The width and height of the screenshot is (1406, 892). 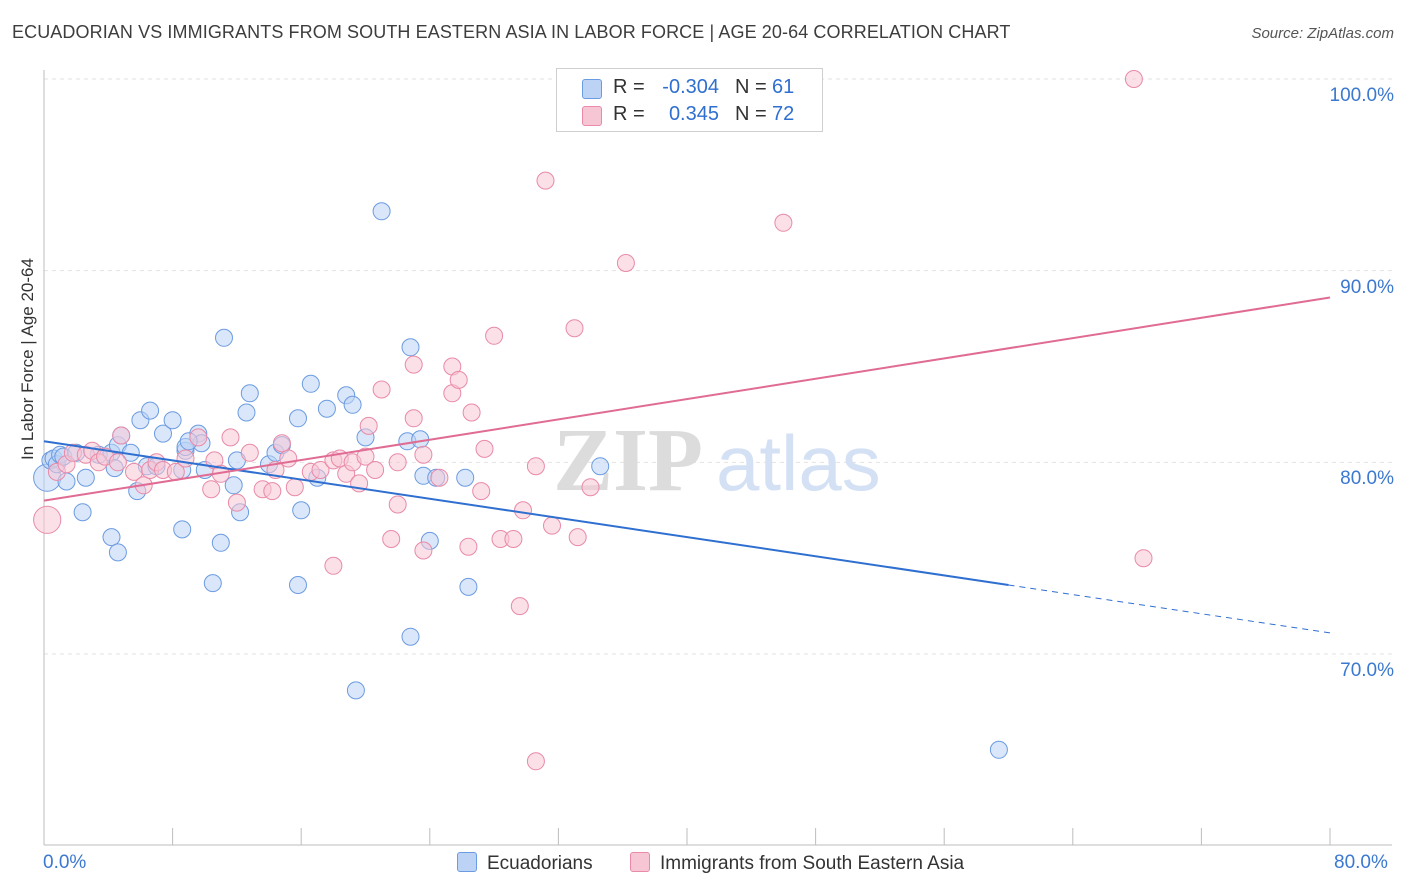 I want to click on trend-line-ecuadorians-extension, so click(x=1169, y=609).